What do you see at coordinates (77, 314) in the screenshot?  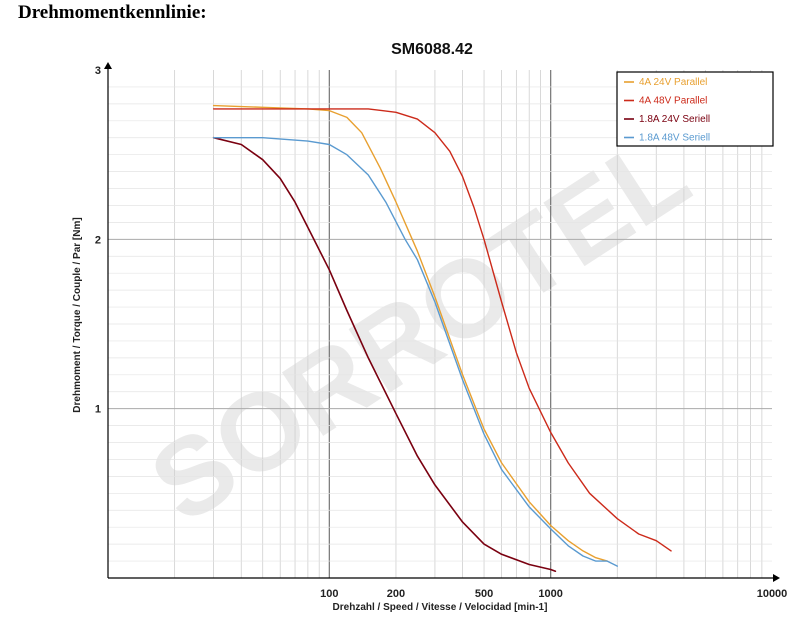 I see `y-axis-title: Drehmoment / Torque / Couple / Par [Nm]` at bounding box center [77, 314].